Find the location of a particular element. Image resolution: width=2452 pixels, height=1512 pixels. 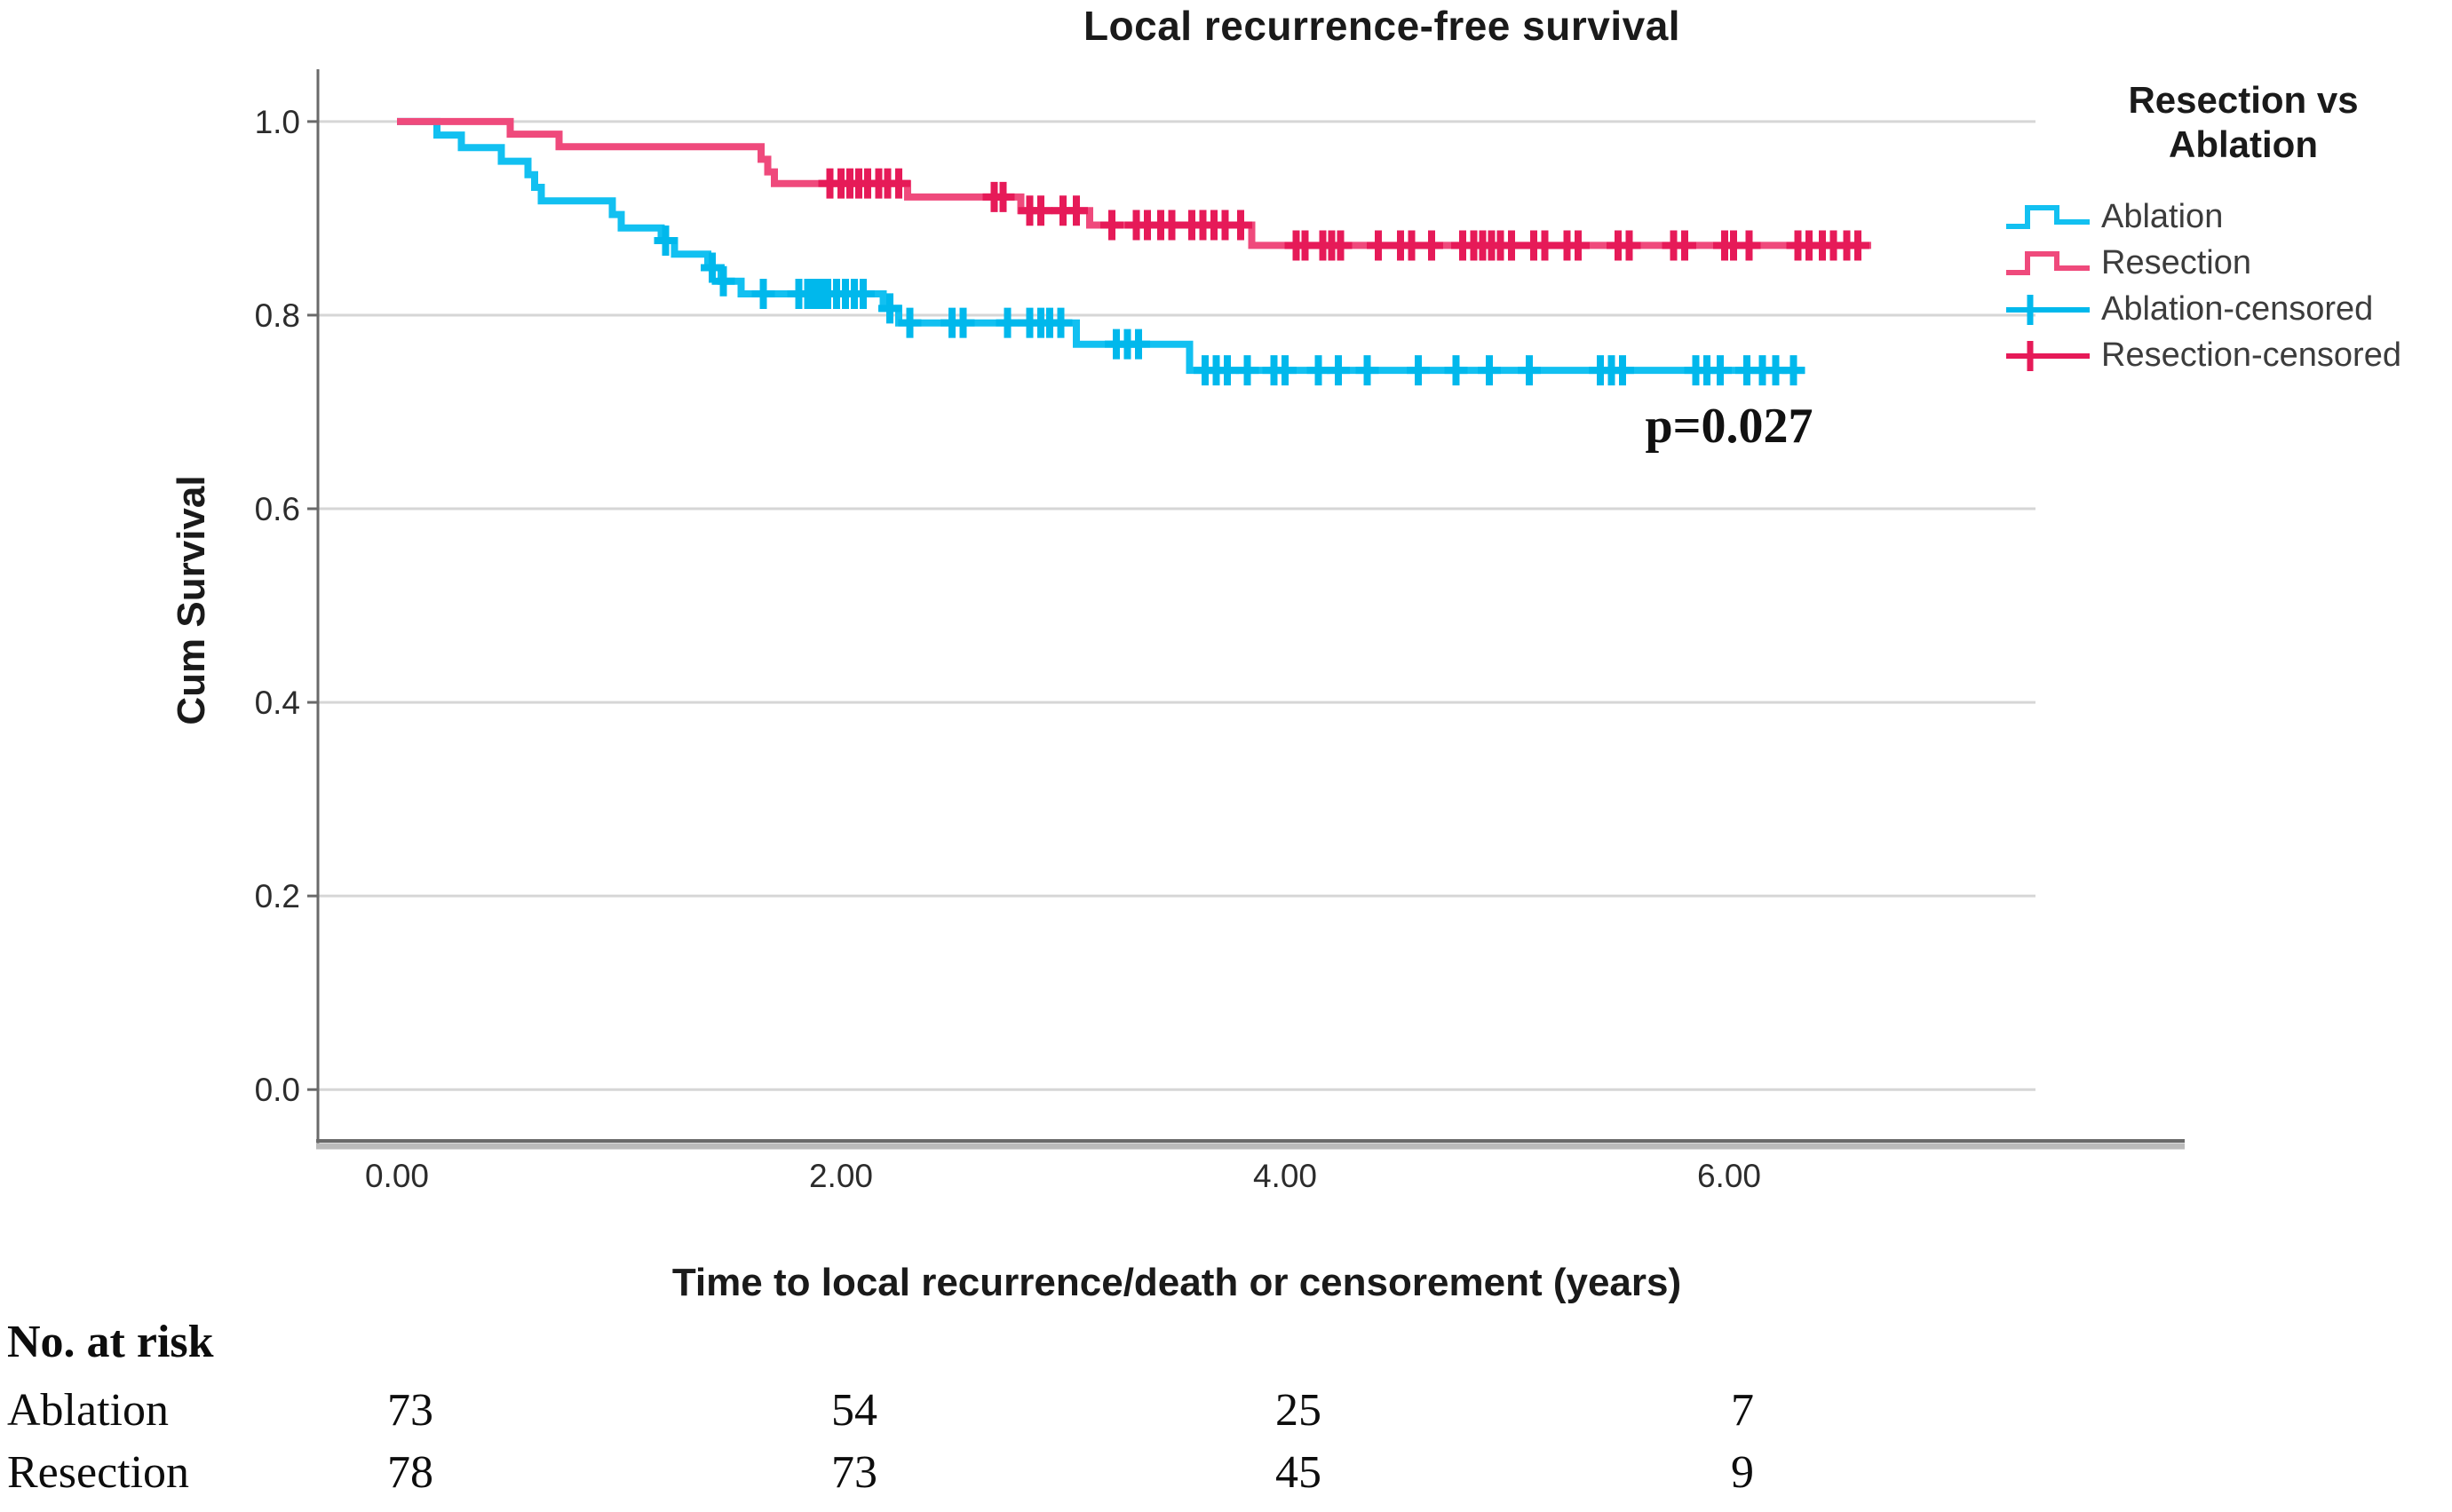

legend-title: Resection vs Ablation is located at coordinates (2226, 123).